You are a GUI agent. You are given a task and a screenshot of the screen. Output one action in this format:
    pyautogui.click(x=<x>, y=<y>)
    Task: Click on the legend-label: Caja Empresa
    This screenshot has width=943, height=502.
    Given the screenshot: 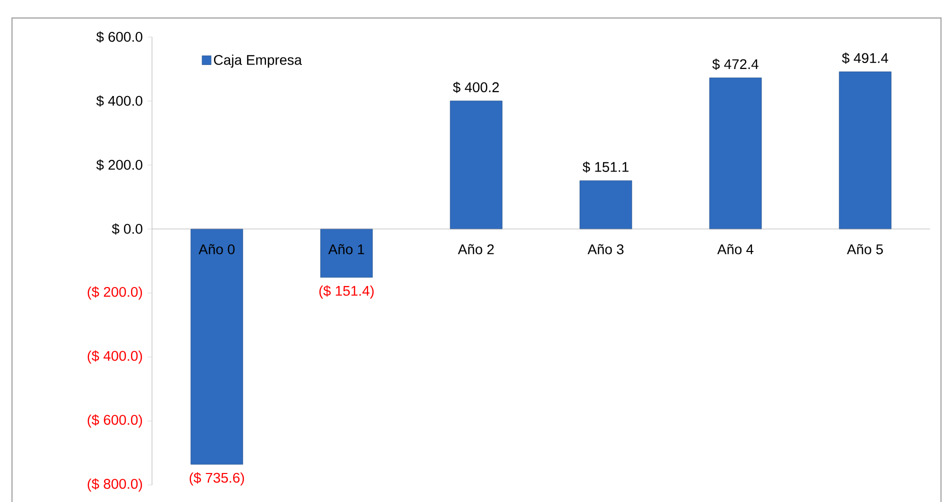 What is the action you would take?
    pyautogui.click(x=258, y=61)
    